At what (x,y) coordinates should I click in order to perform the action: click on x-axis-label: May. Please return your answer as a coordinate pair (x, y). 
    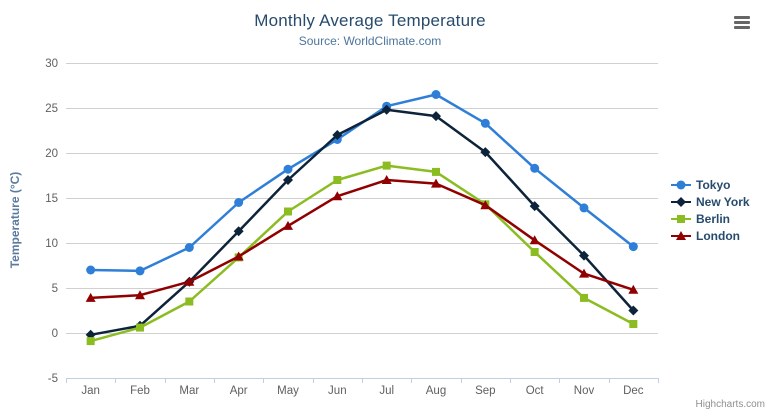
    Looking at the image, I should click on (288, 391).